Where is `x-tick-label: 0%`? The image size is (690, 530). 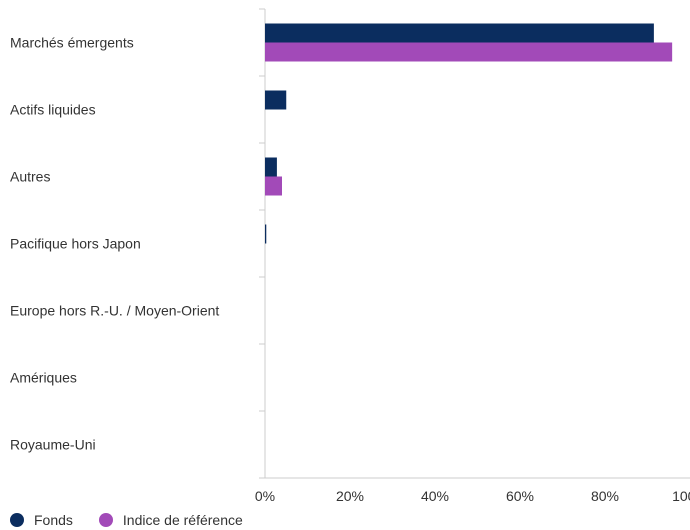 x-tick-label: 0% is located at coordinates (265, 496).